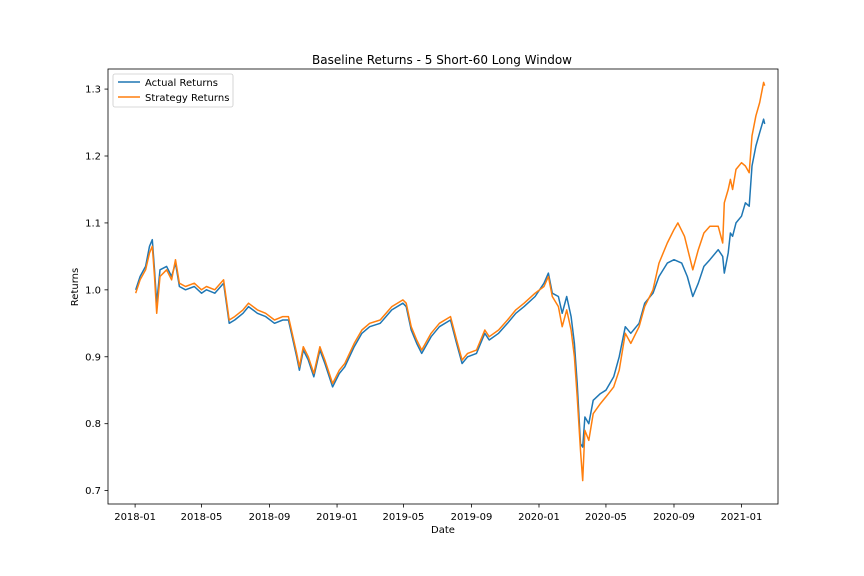 This screenshot has height=576, width=864. I want to click on x-axis-label: Date, so click(443, 530).